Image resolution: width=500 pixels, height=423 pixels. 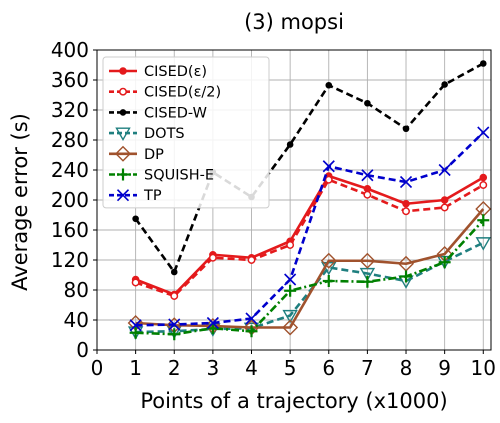 What do you see at coordinates (136, 154) in the screenshot?
I see `legend-item: DP` at bounding box center [136, 154].